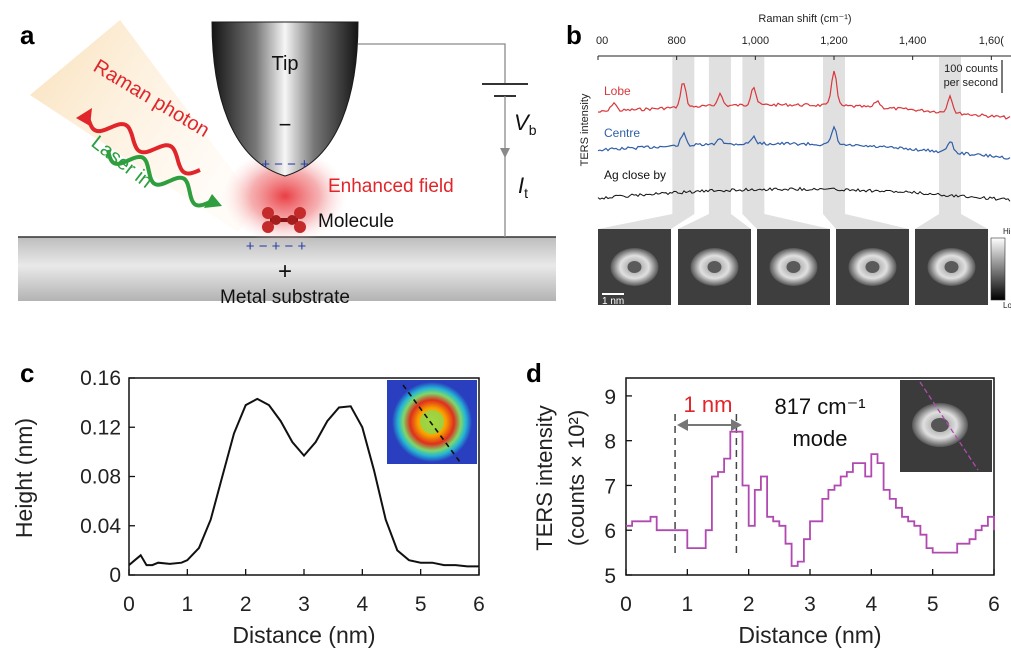  What do you see at coordinates (933, 604) in the screenshot?
I see `d-xtick-label: 5` at bounding box center [933, 604].